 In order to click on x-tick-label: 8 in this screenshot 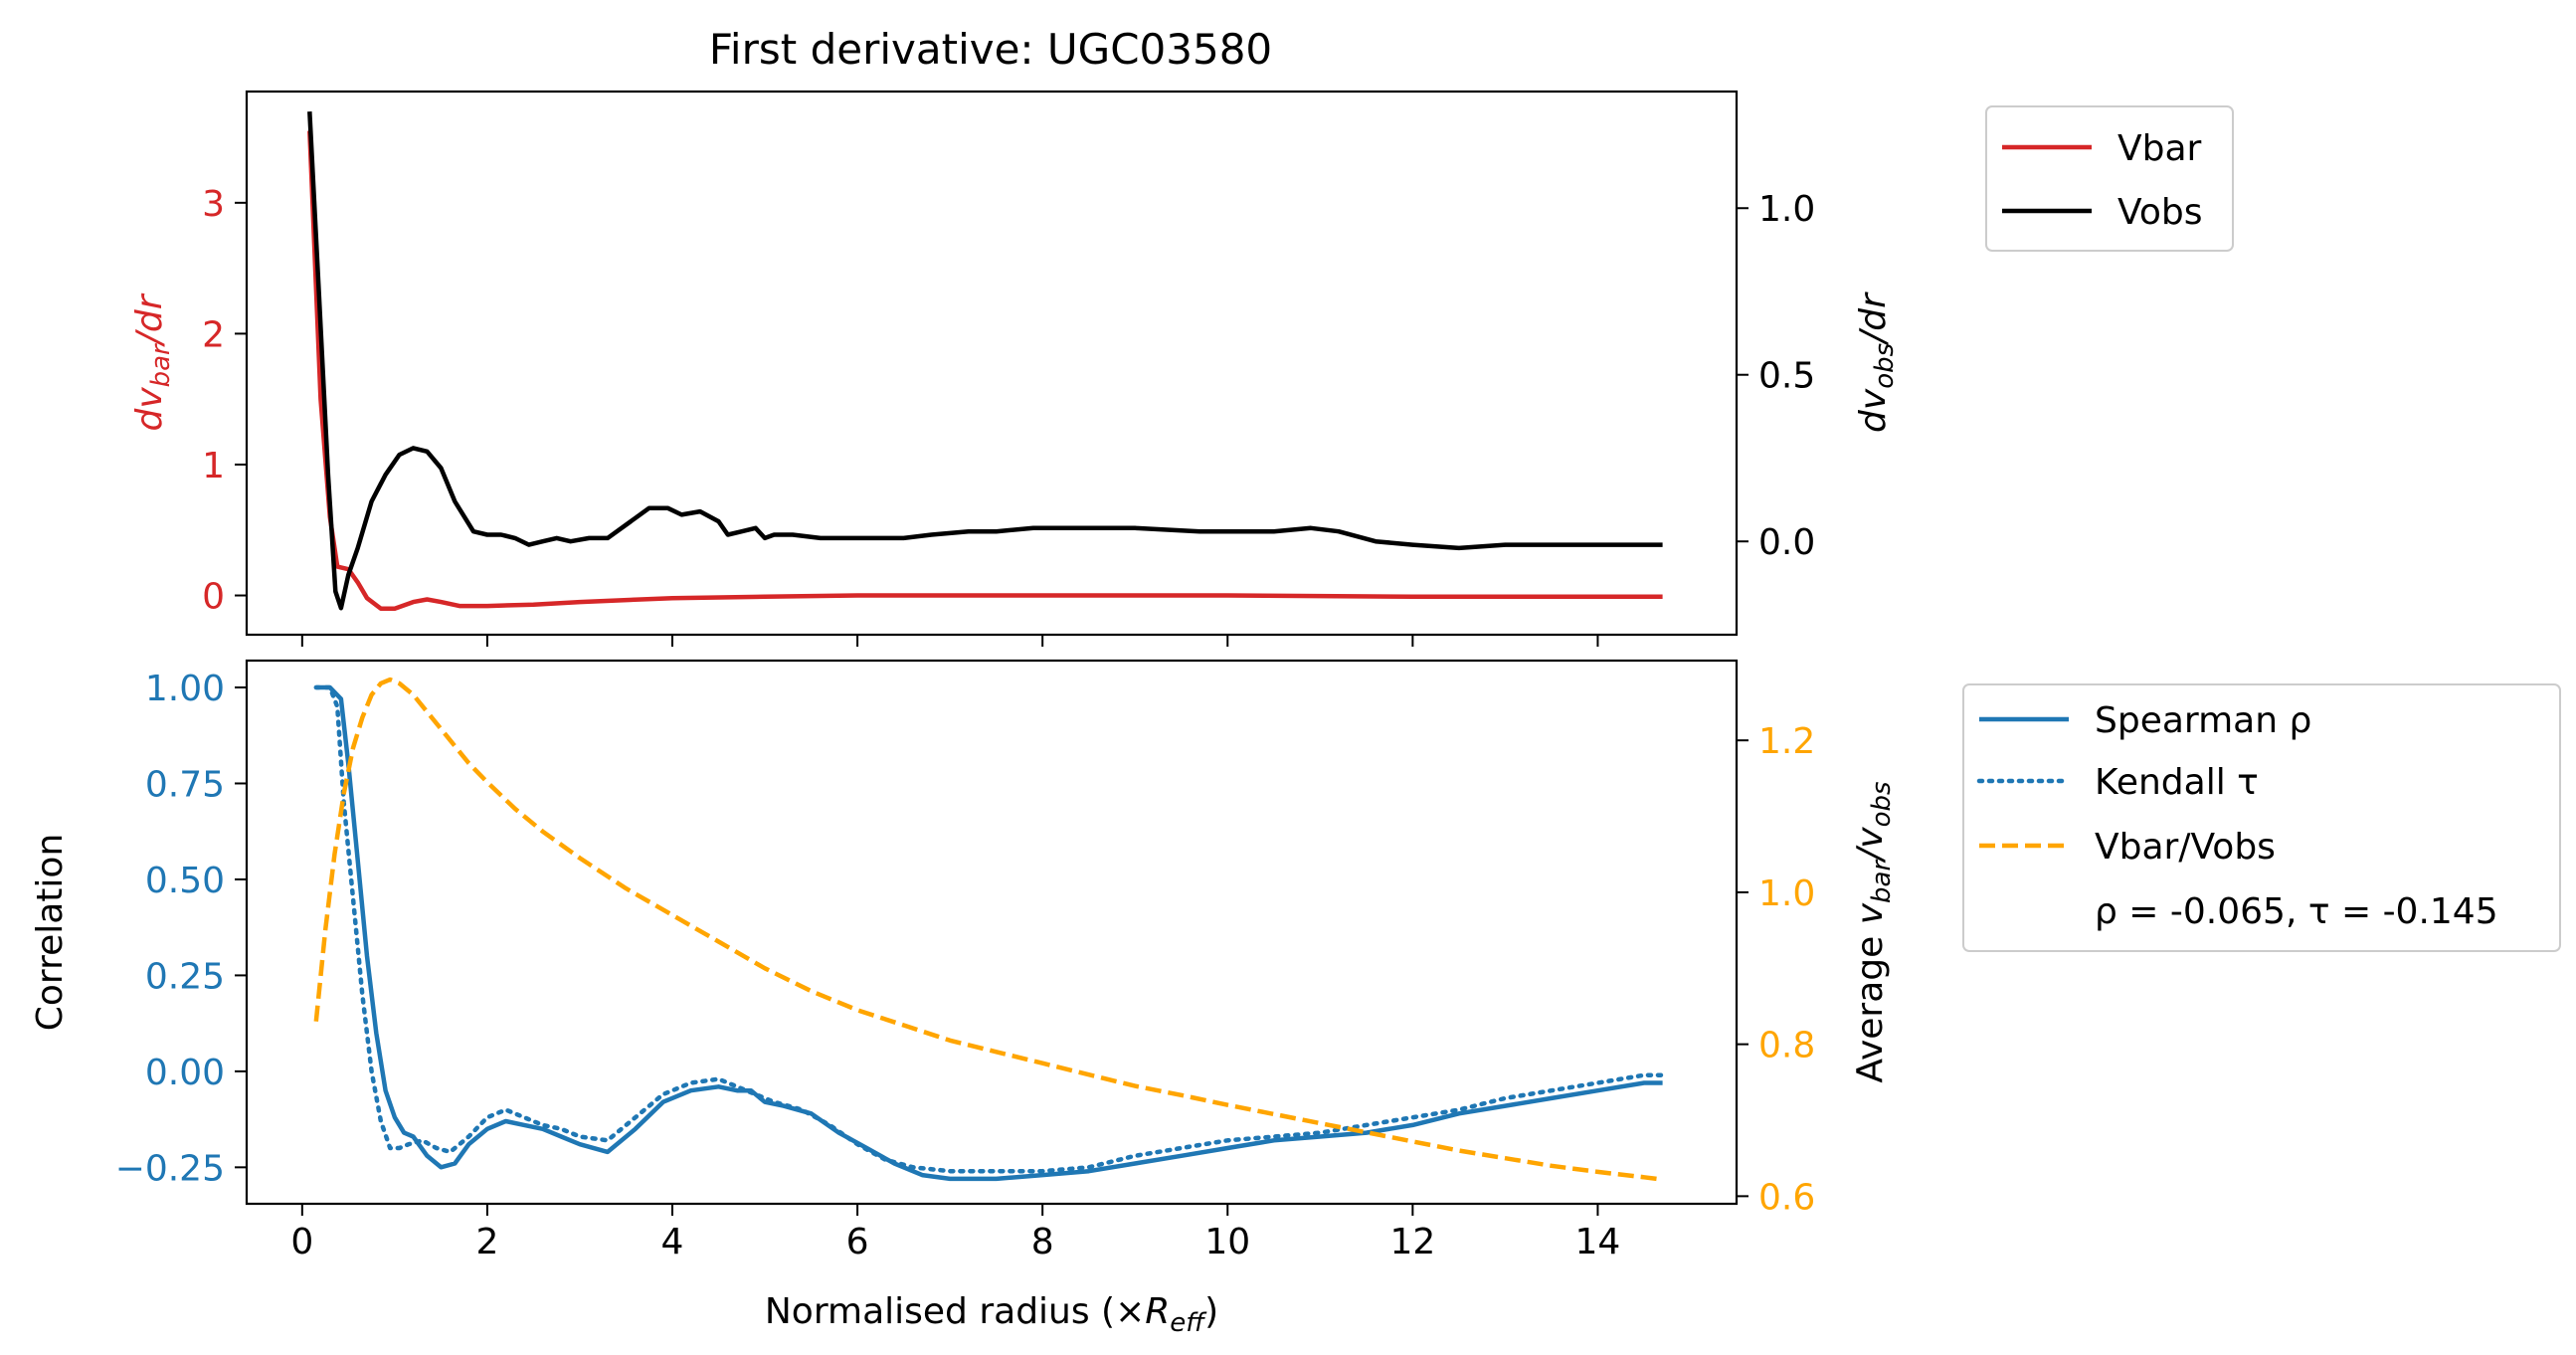, I will do `click(1042, 1242)`.